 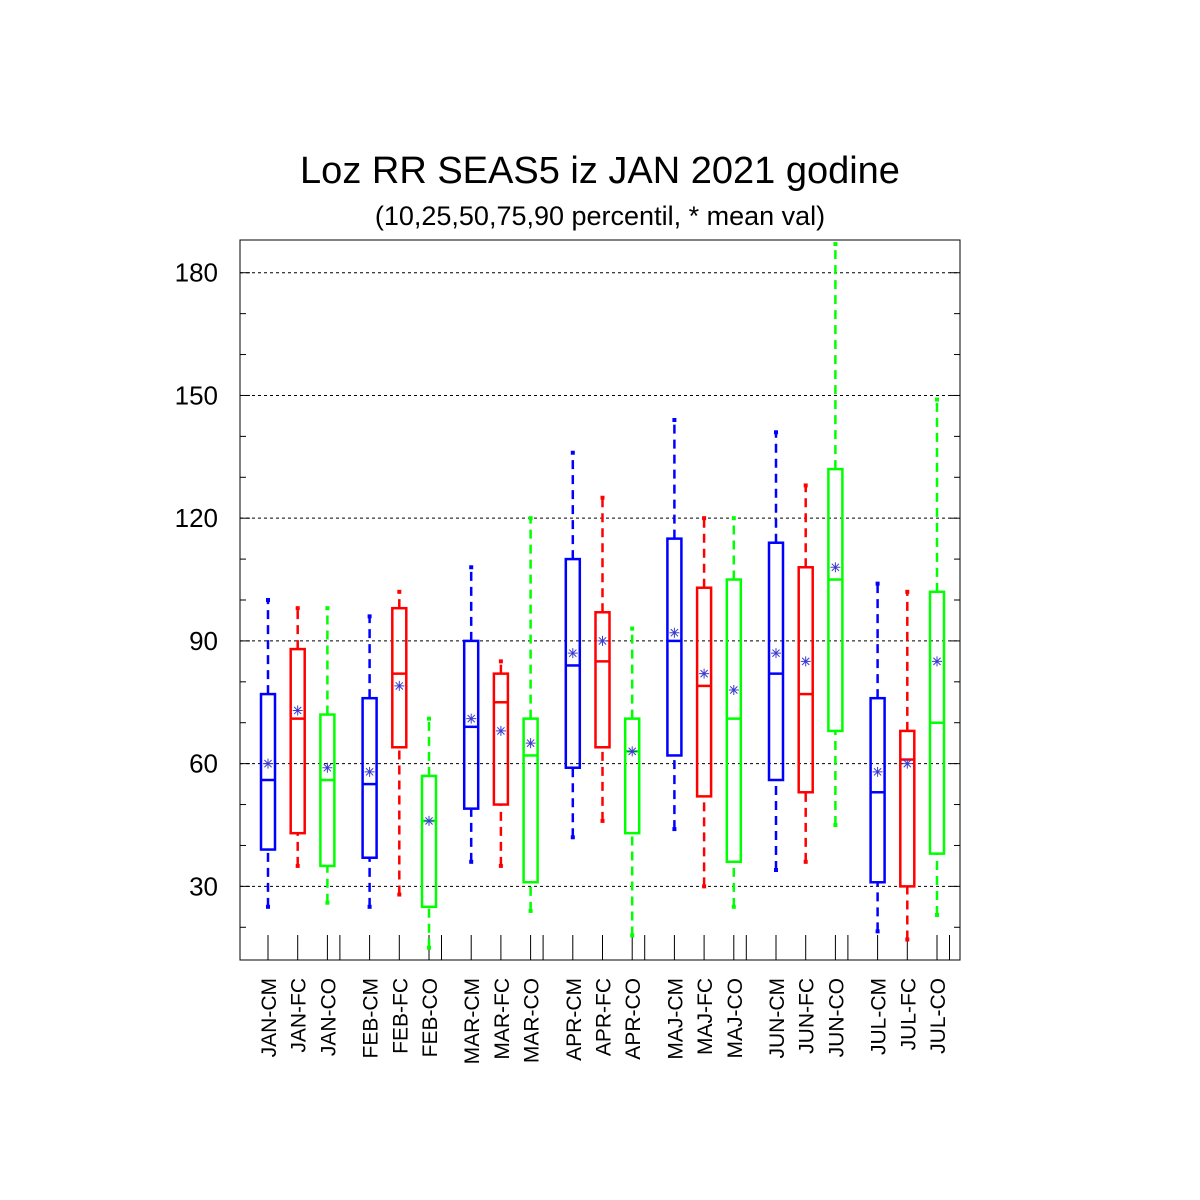 What do you see at coordinates (196, 273) in the screenshot?
I see `y-tick-label: 180` at bounding box center [196, 273].